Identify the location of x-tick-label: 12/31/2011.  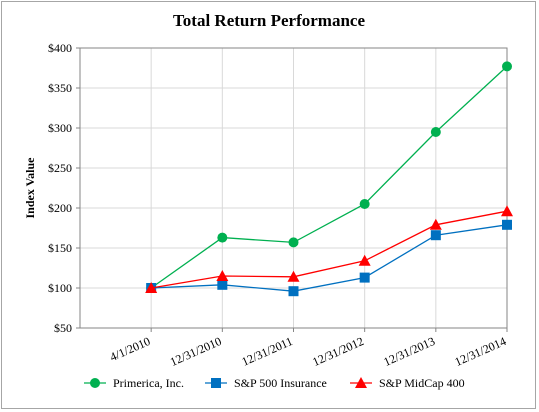
(266, 351).